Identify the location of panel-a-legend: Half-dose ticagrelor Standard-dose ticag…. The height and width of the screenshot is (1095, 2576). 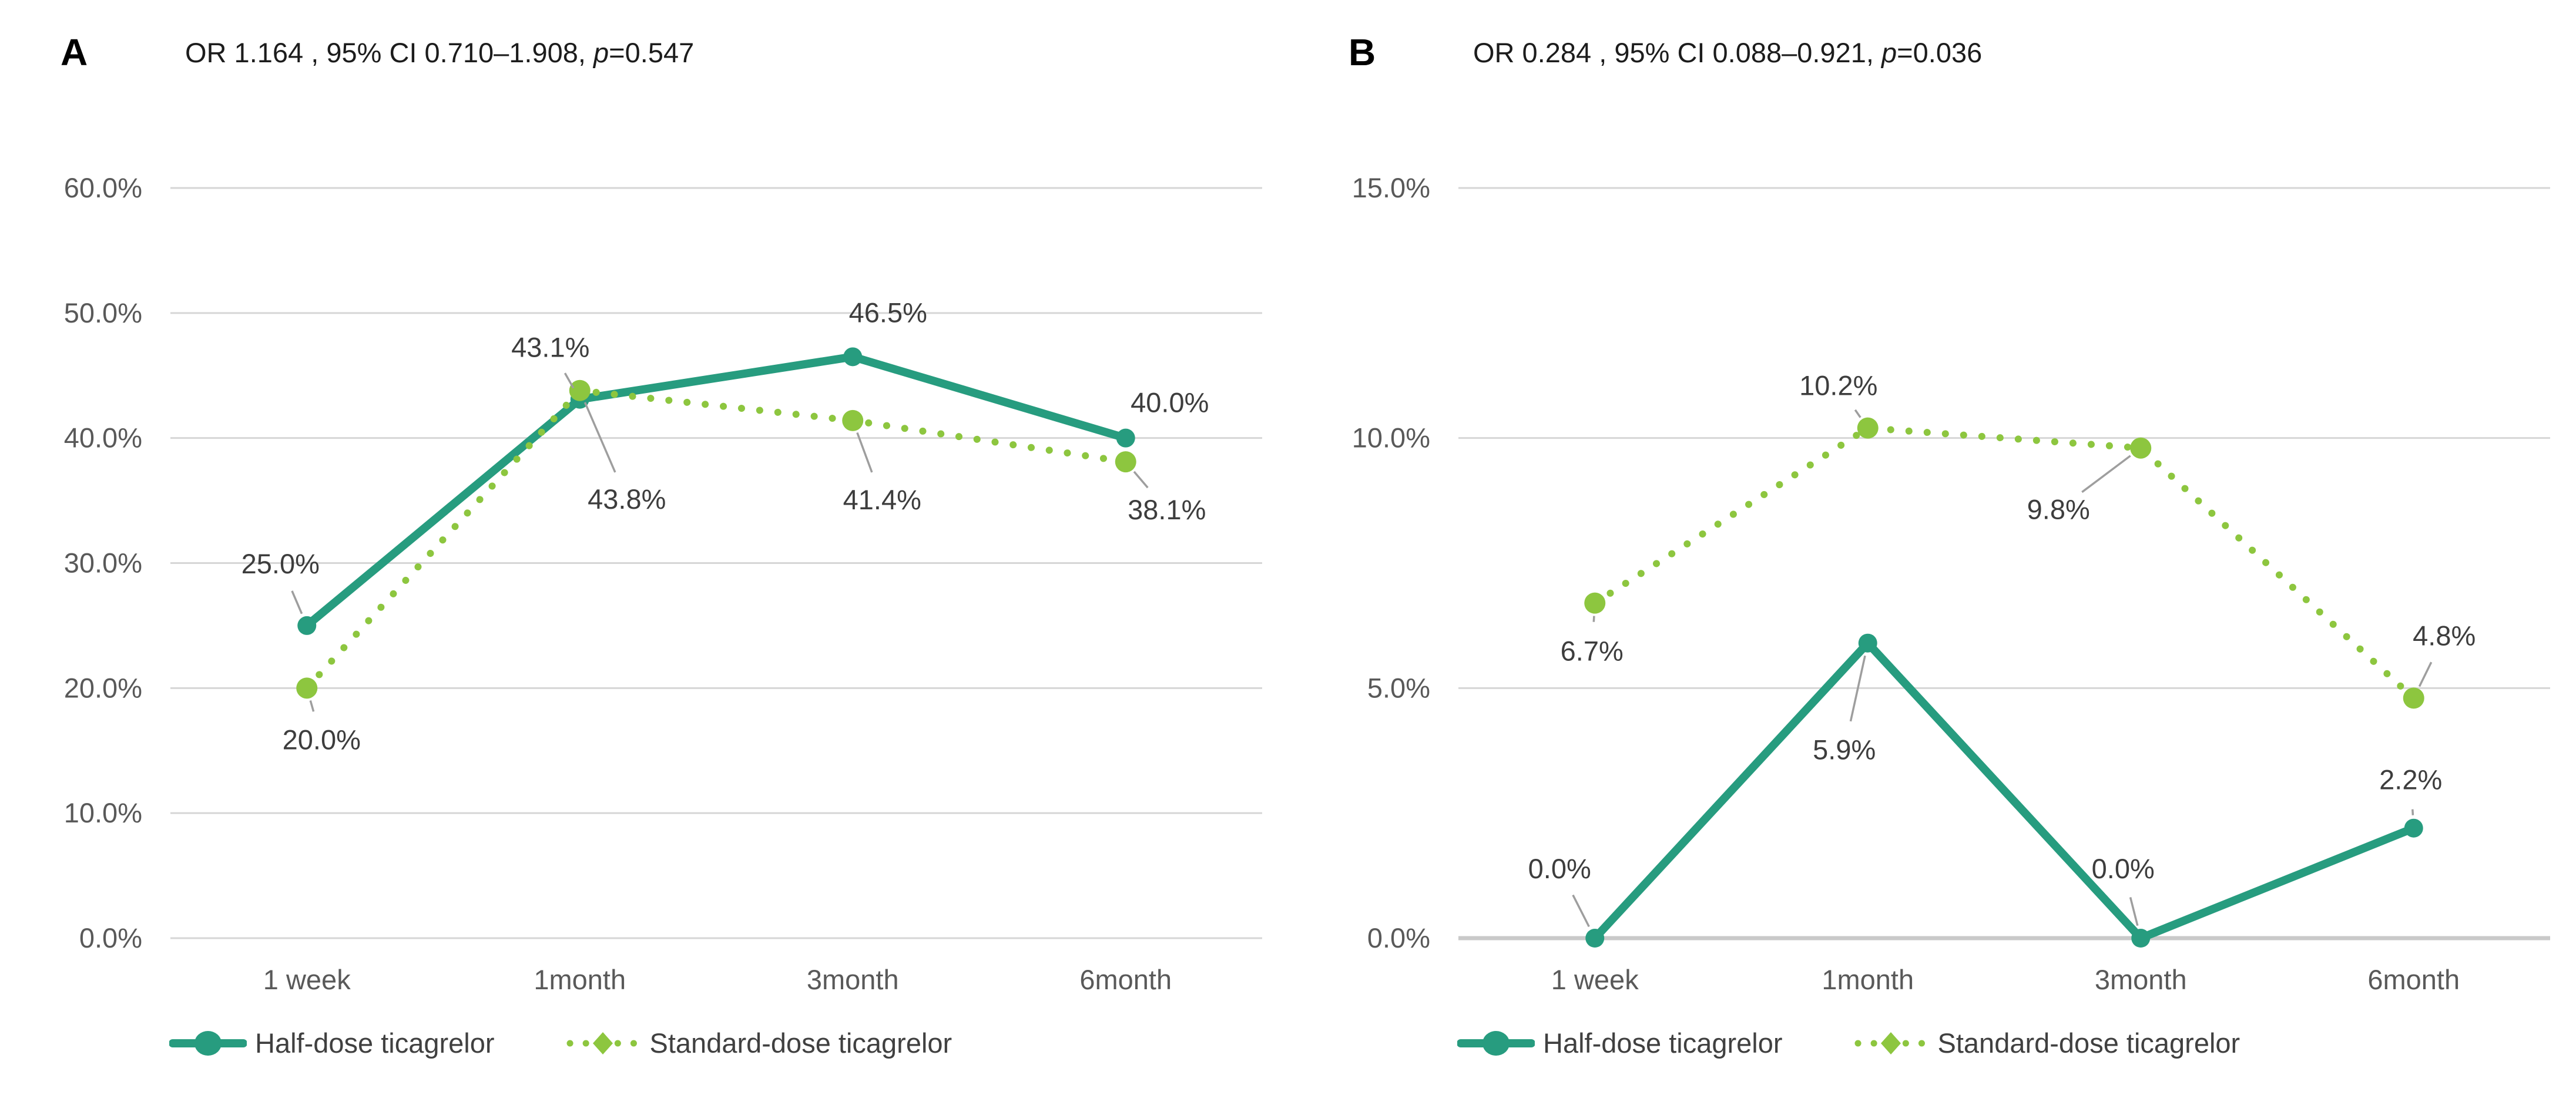
(560, 1043).